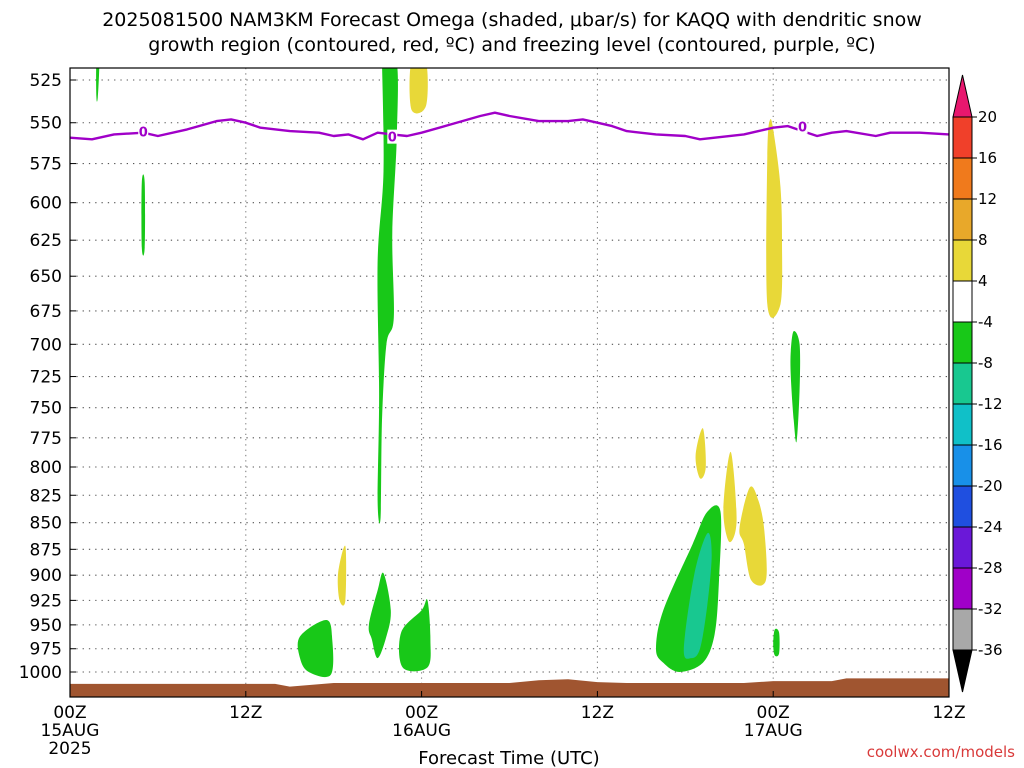 The width and height of the screenshot is (1024, 768). Describe the element at coordinates (773, 731) in the screenshot. I see `x-tick-date: 17AUG` at that location.